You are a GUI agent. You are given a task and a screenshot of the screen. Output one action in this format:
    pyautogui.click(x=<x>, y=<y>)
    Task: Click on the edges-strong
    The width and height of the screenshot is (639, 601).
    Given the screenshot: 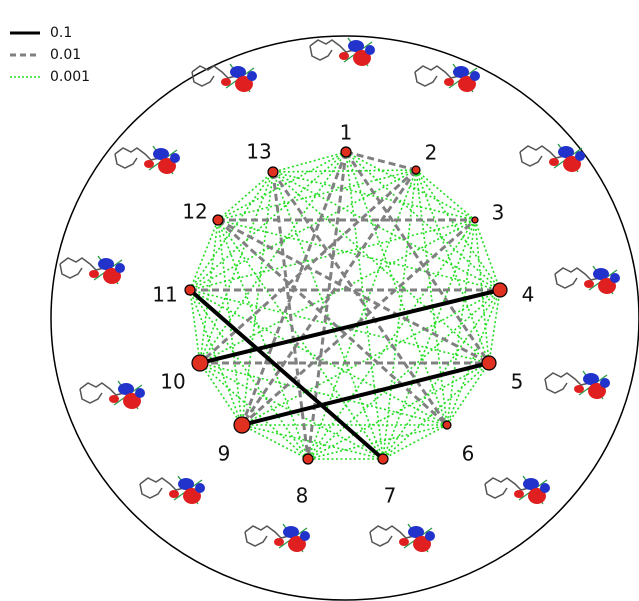 What is the action you would take?
    pyautogui.click(x=345, y=374)
    